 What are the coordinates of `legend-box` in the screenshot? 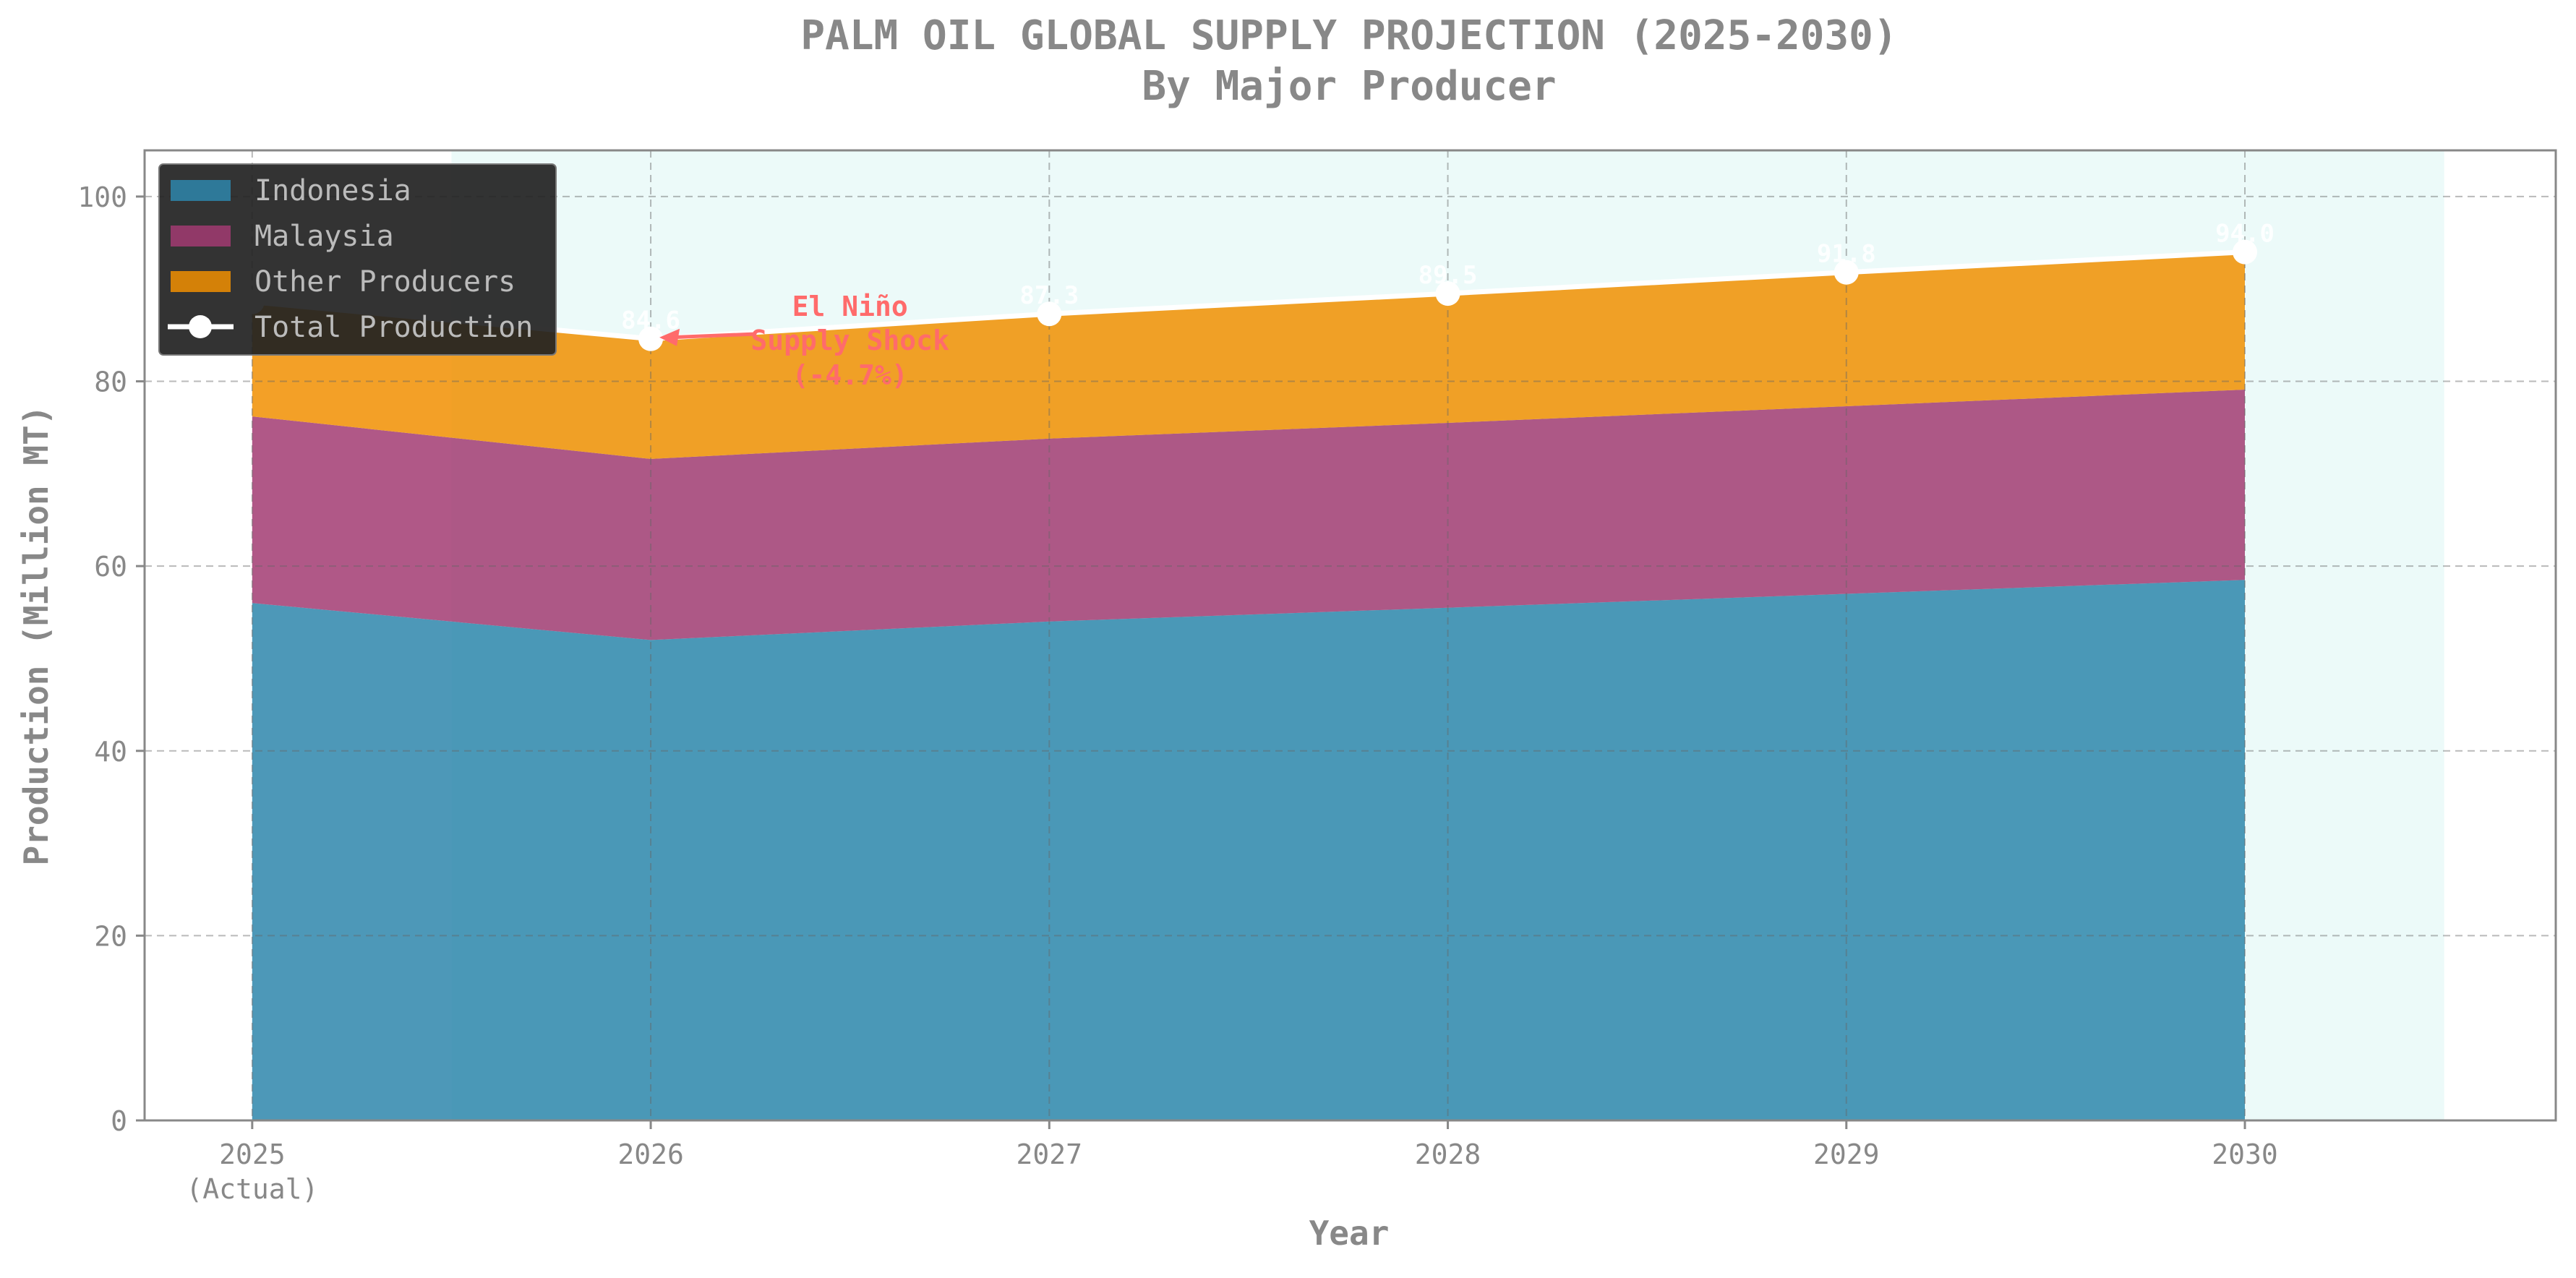 It's located at (358, 259).